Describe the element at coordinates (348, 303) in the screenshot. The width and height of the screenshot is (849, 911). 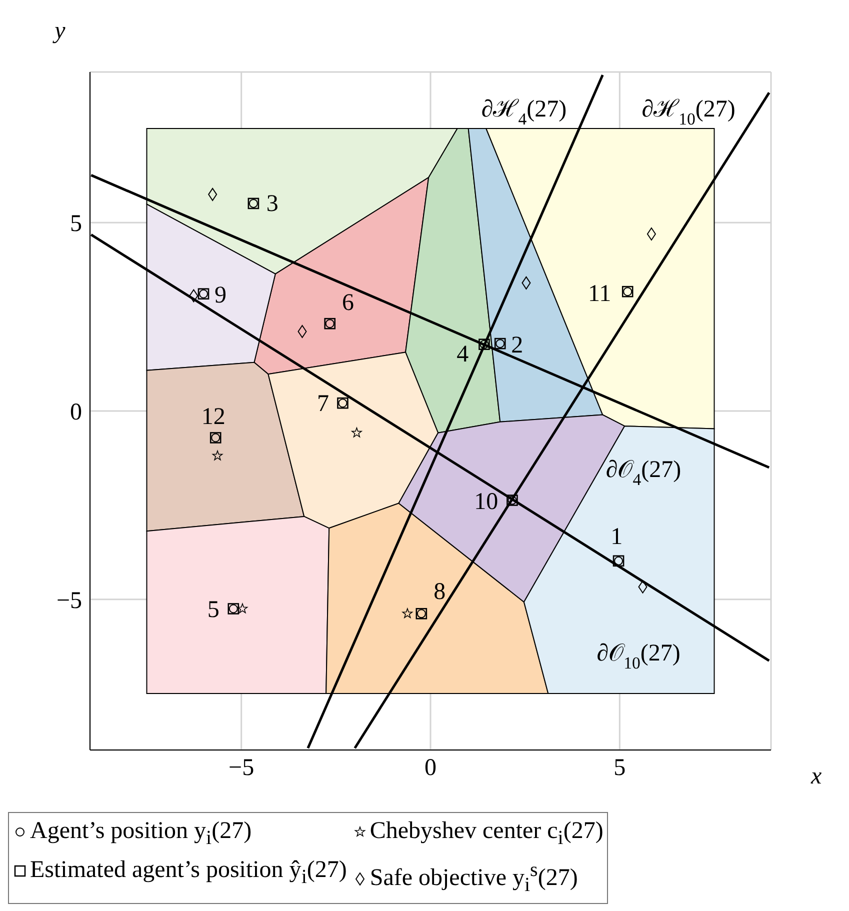
I see `annotation: 6` at that location.